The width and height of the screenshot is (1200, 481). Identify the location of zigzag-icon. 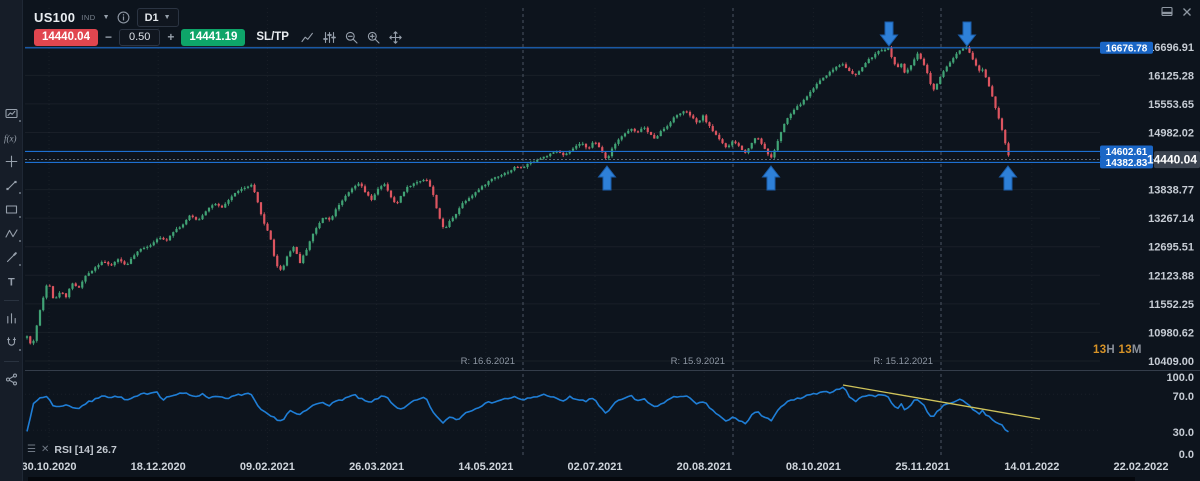
(11, 233).